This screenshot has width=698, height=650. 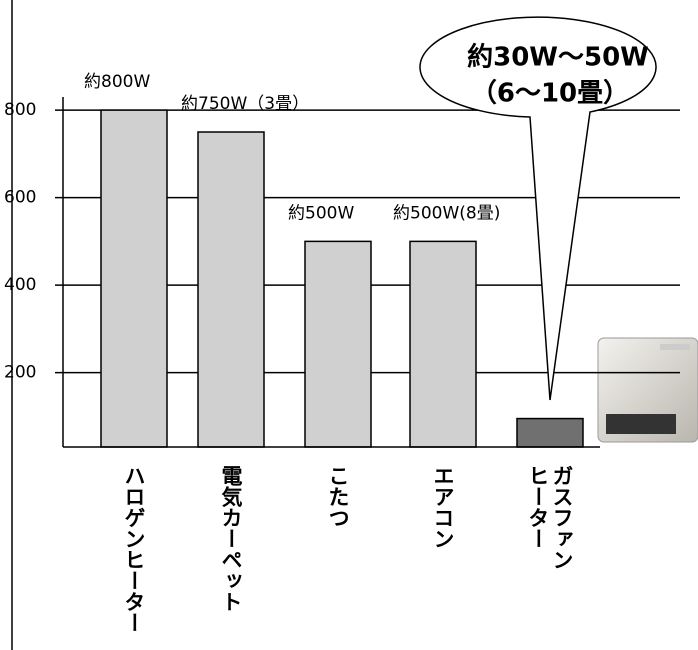 I want to click on x-tick-label: ハロゲンヒーター, so click(x=134, y=549).